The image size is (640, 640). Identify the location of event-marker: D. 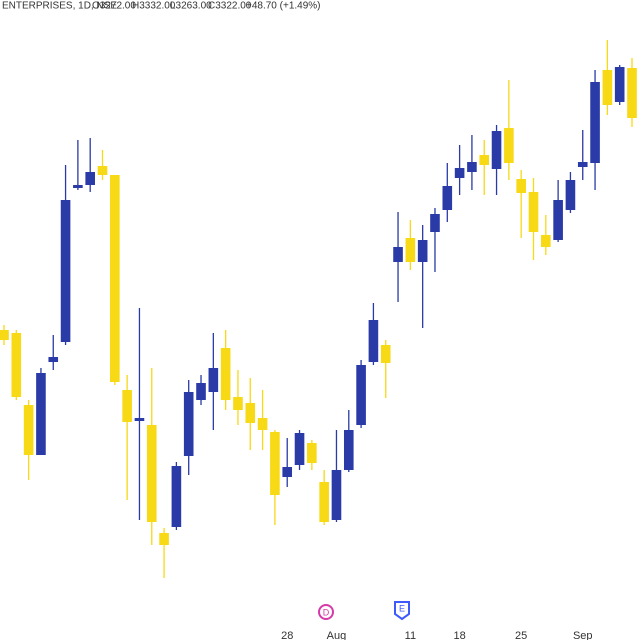
(326, 612).